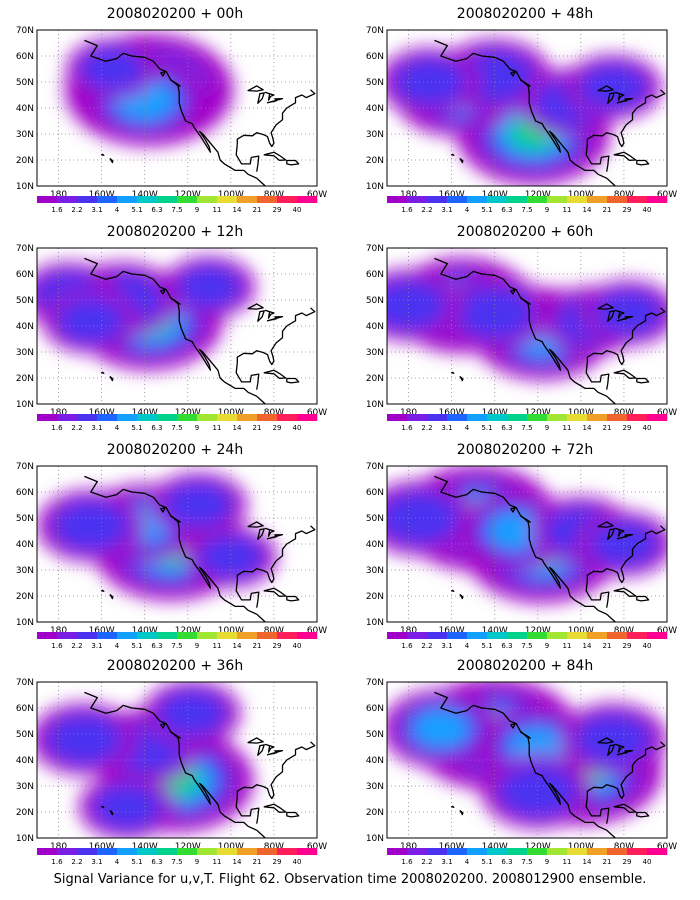 This screenshot has width=700, height=900. Describe the element at coordinates (375, 493) in the screenshot. I see `lat-tick-label: 60N` at that location.